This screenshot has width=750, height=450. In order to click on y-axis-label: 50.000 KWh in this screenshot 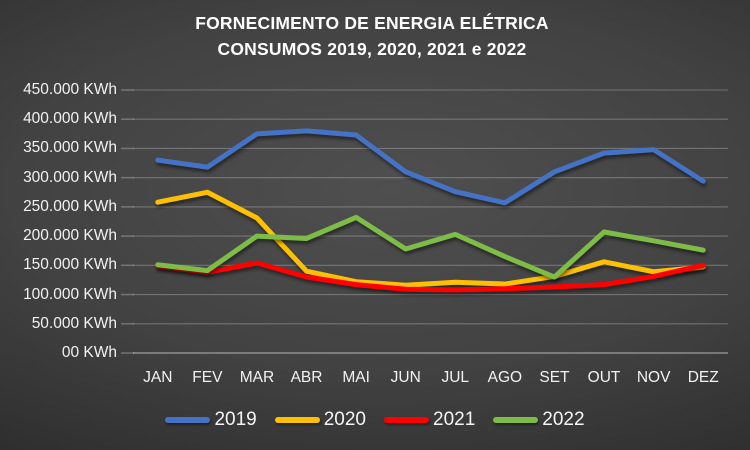, I will do `click(74, 323)`.